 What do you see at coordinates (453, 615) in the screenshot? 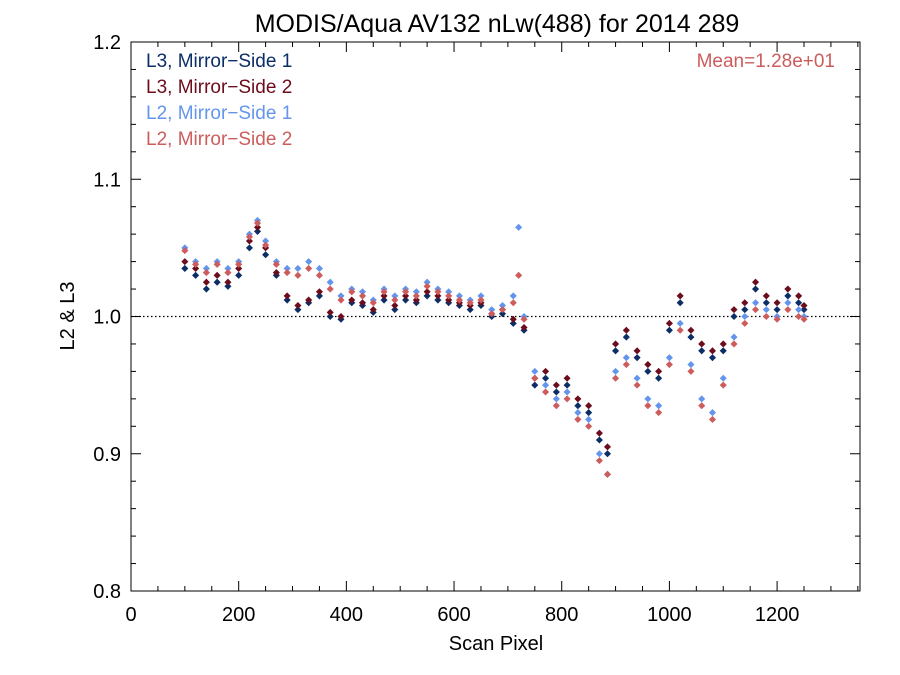
I see `x-tick-label: 600` at bounding box center [453, 615].